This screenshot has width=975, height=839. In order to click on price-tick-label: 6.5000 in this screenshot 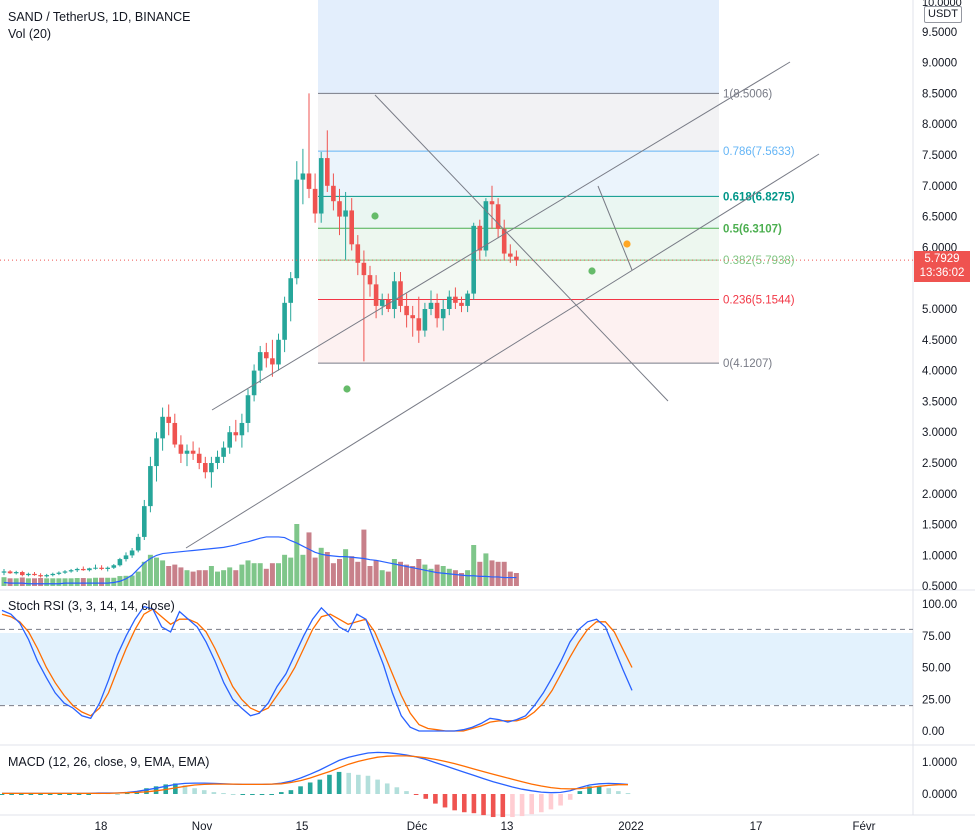, I will do `click(939, 218)`.